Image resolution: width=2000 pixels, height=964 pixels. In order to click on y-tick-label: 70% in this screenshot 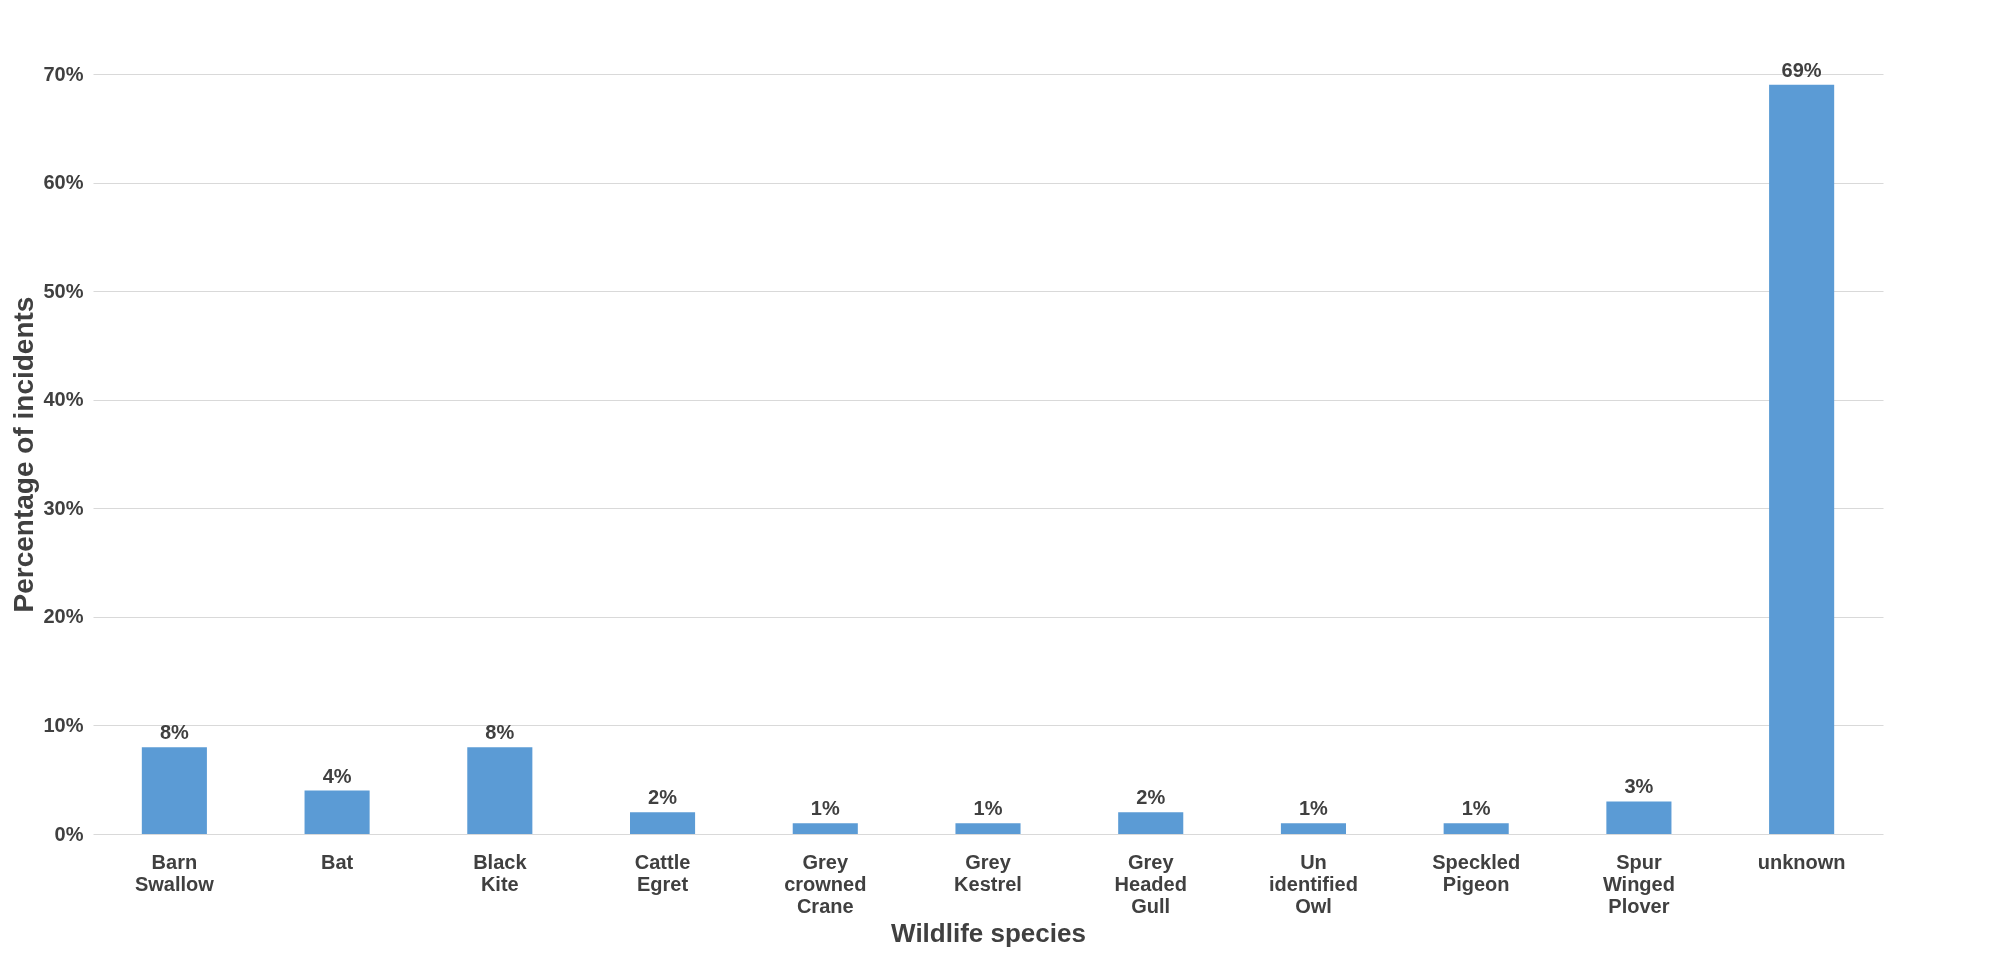, I will do `click(63, 73)`.